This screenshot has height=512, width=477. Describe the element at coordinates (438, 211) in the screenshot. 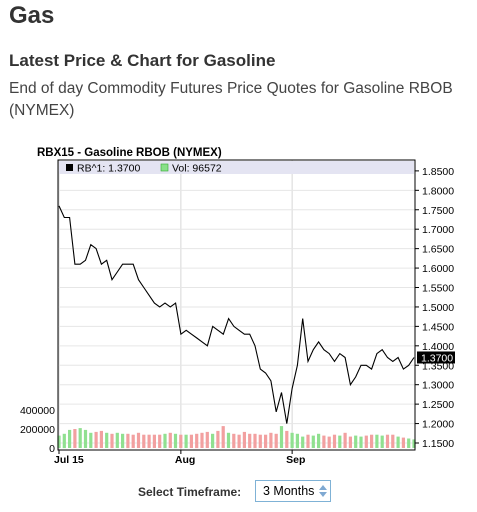

I see `price-tick-label: 1.7500` at that location.